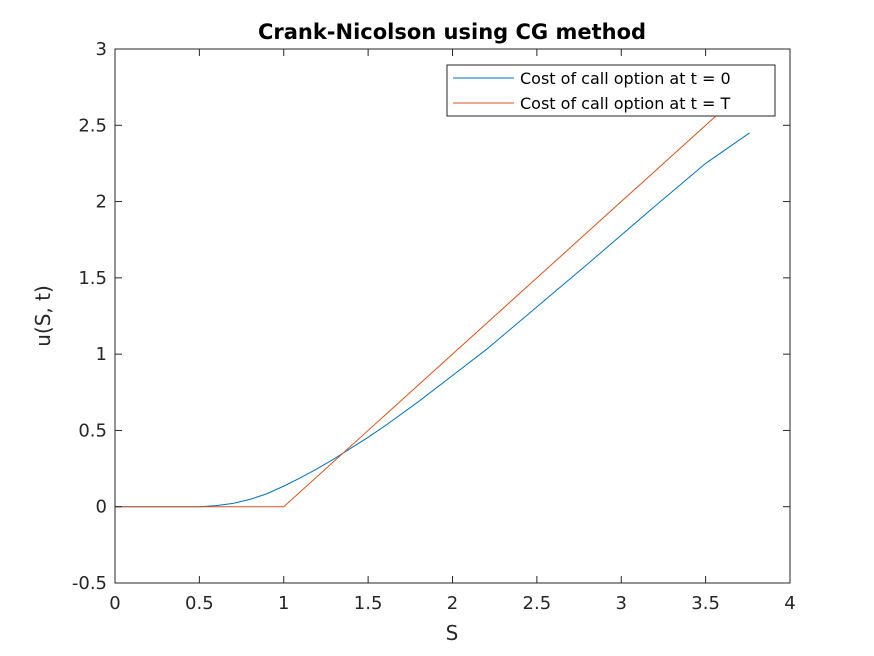 Image resolution: width=874 pixels, height=656 pixels. I want to click on legend-box, so click(611, 90).